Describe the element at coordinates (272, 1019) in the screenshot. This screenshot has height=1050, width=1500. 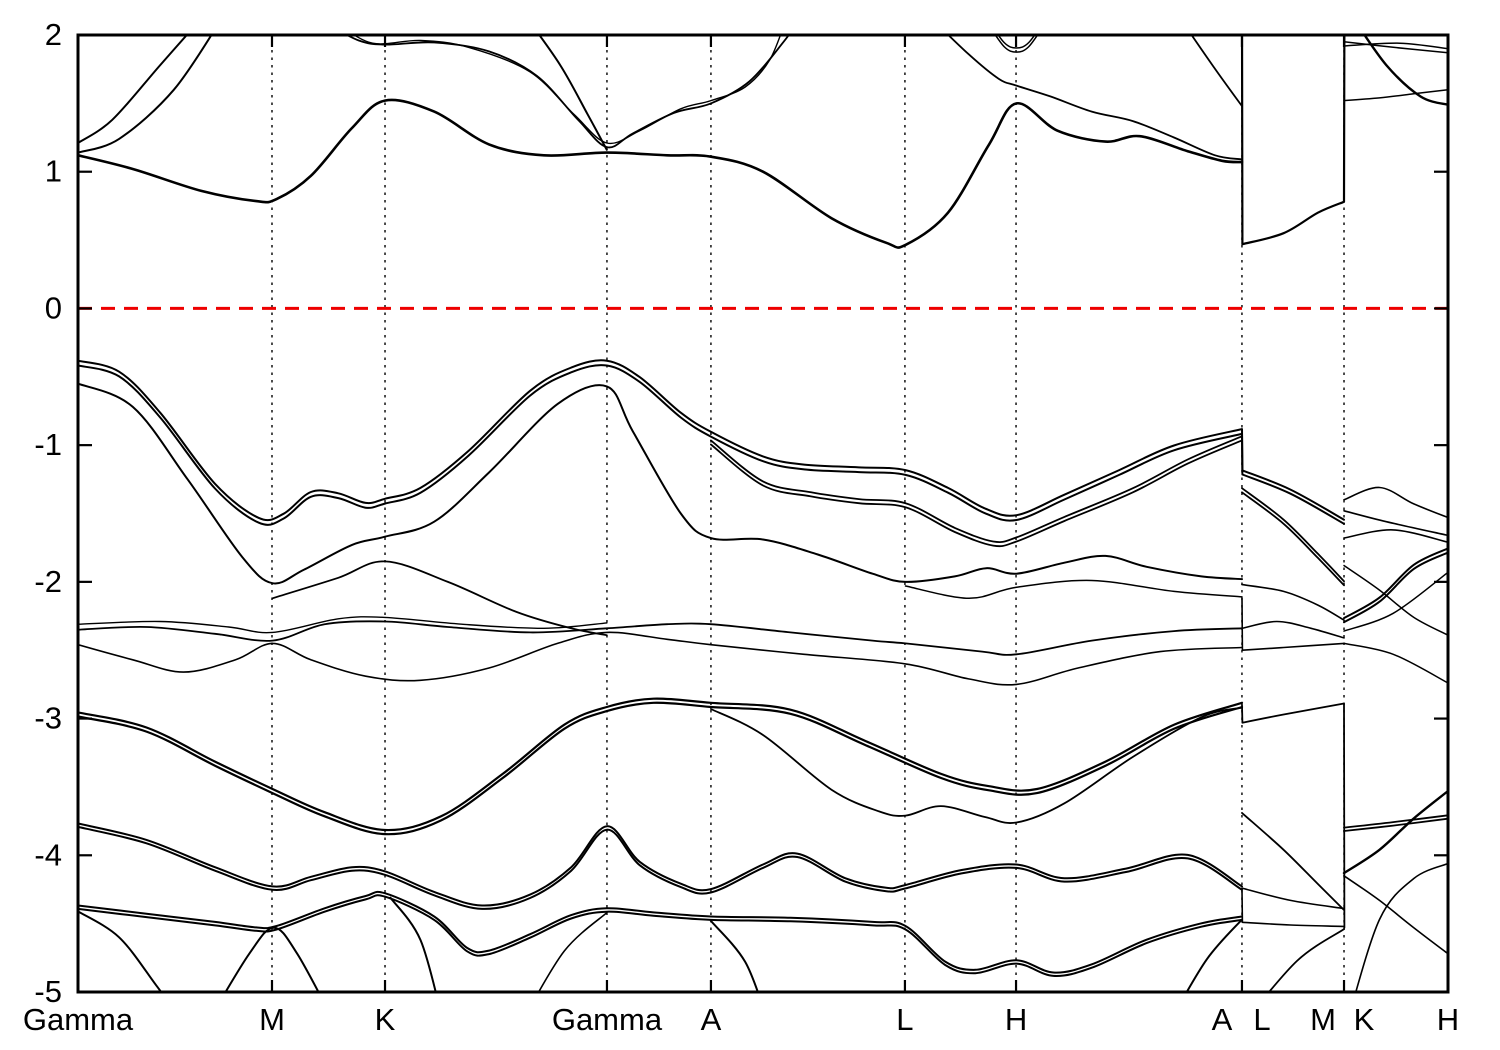
I see `x-axis-label-m-1: M` at that location.